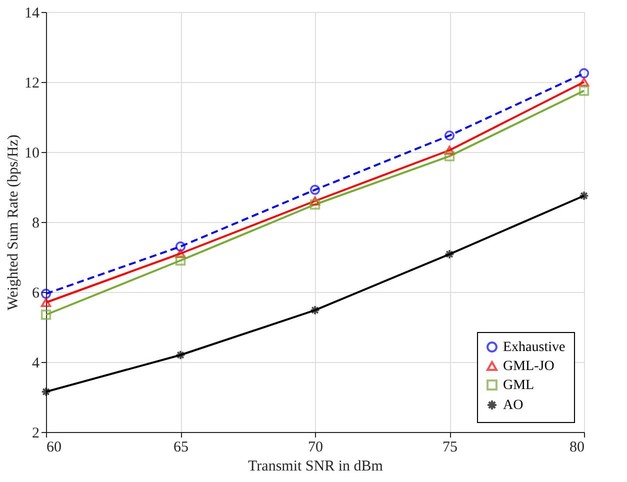 The image size is (627, 482). Describe the element at coordinates (36, 224) in the screenshot. I see `y-tick-label: 8` at that location.